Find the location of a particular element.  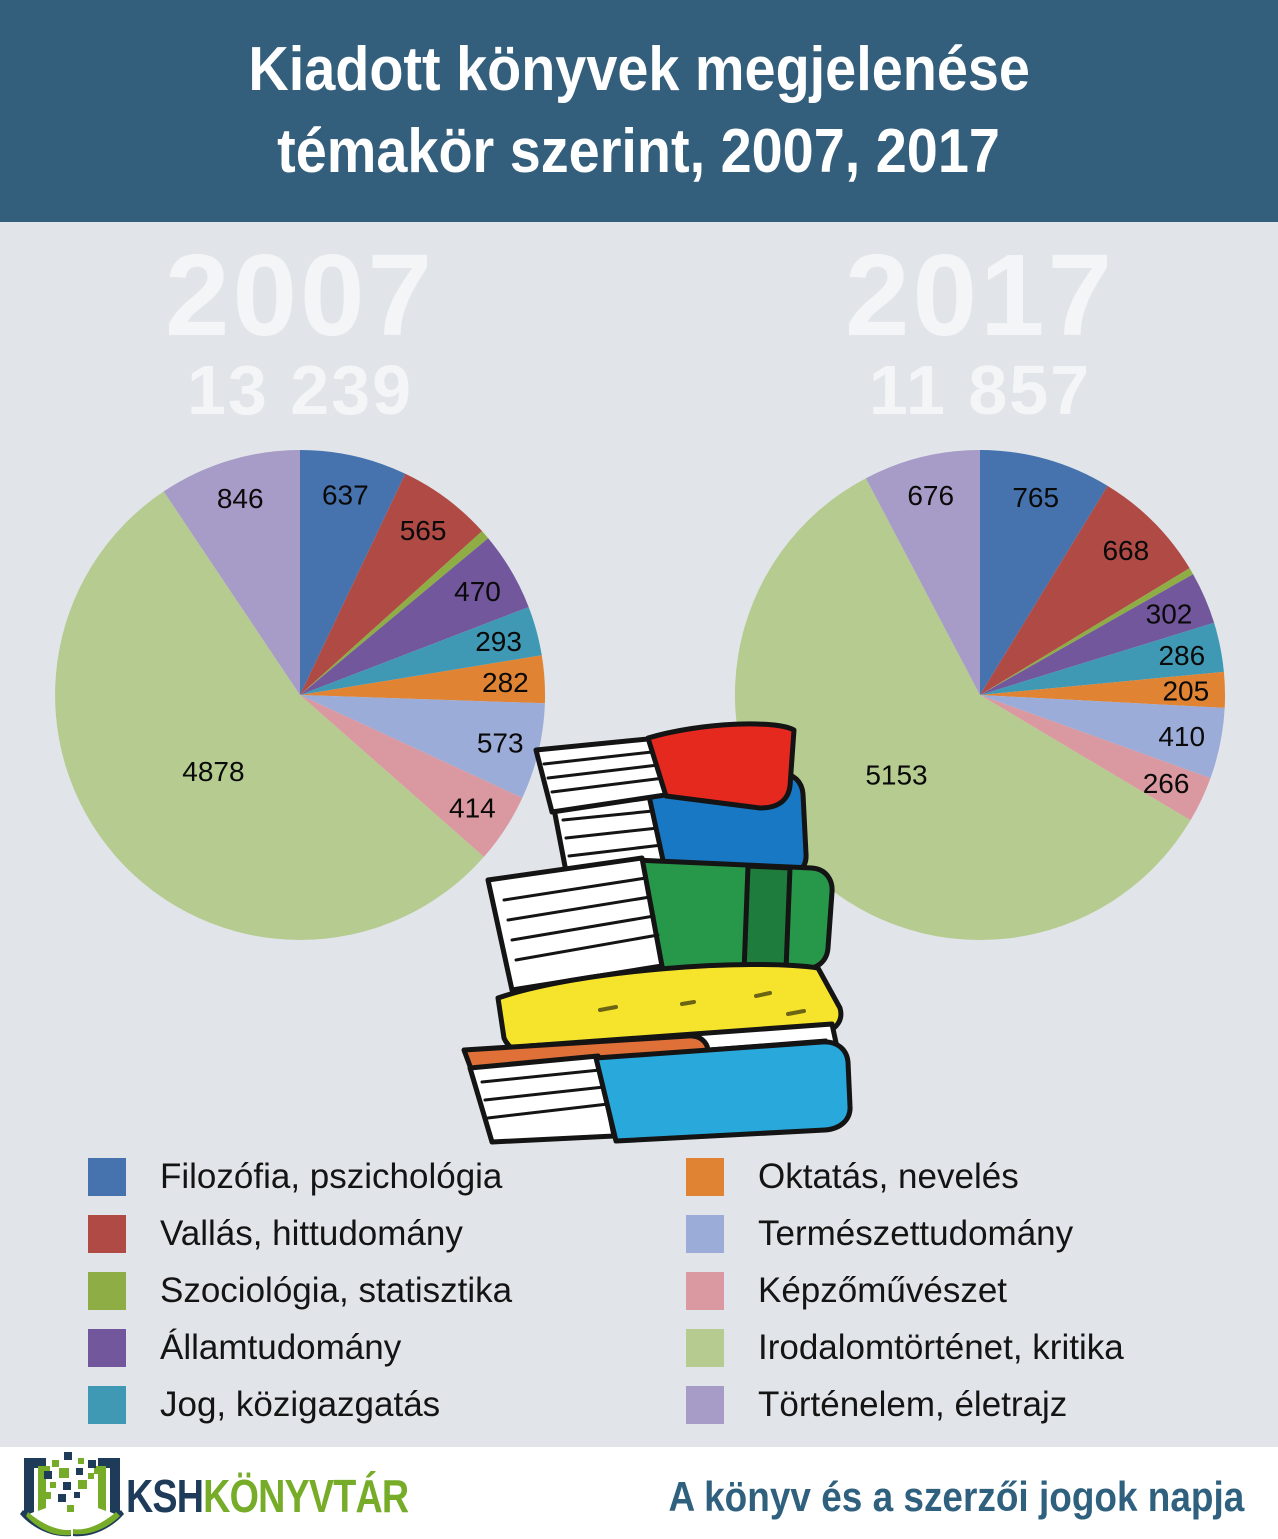

logo-text-ksh: KSH is located at coordinates (165, 1496).